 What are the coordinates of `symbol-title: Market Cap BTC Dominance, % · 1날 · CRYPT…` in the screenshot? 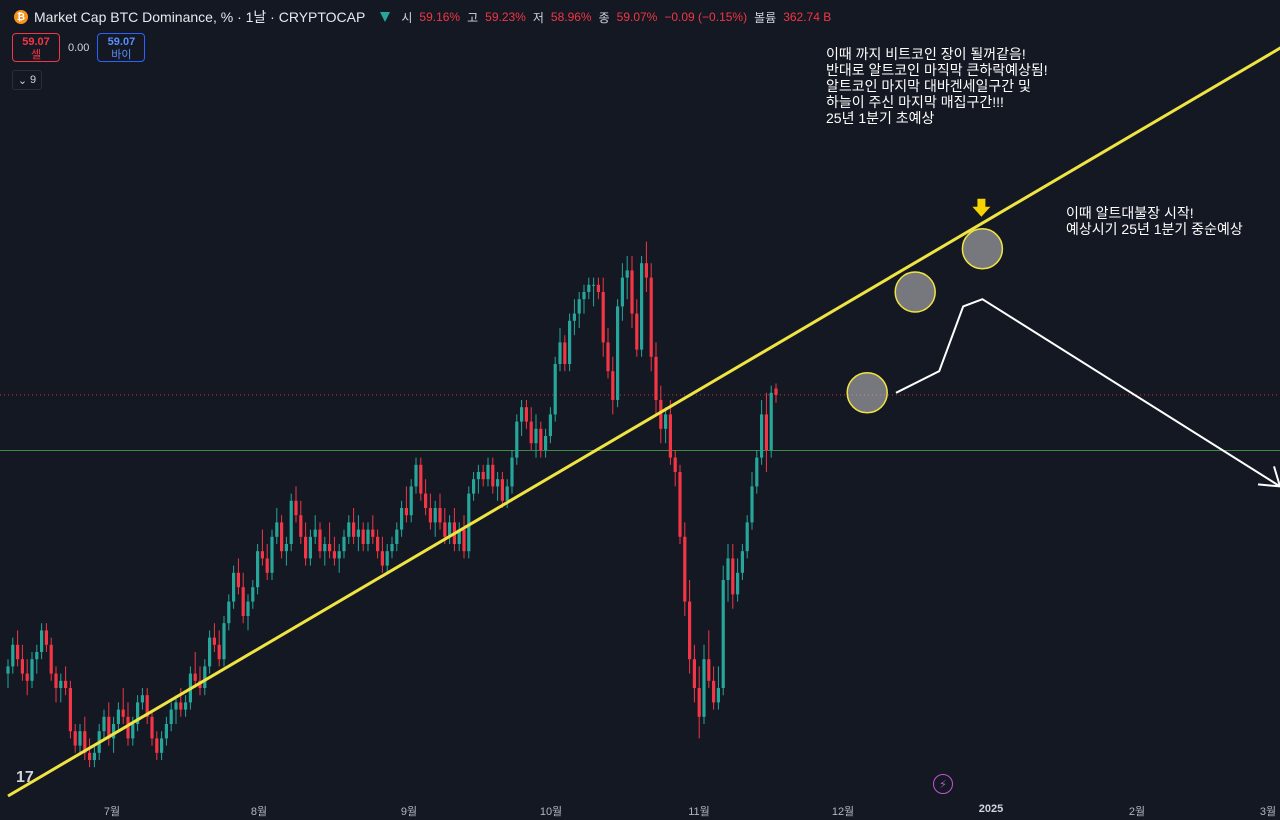 It's located at (200, 17).